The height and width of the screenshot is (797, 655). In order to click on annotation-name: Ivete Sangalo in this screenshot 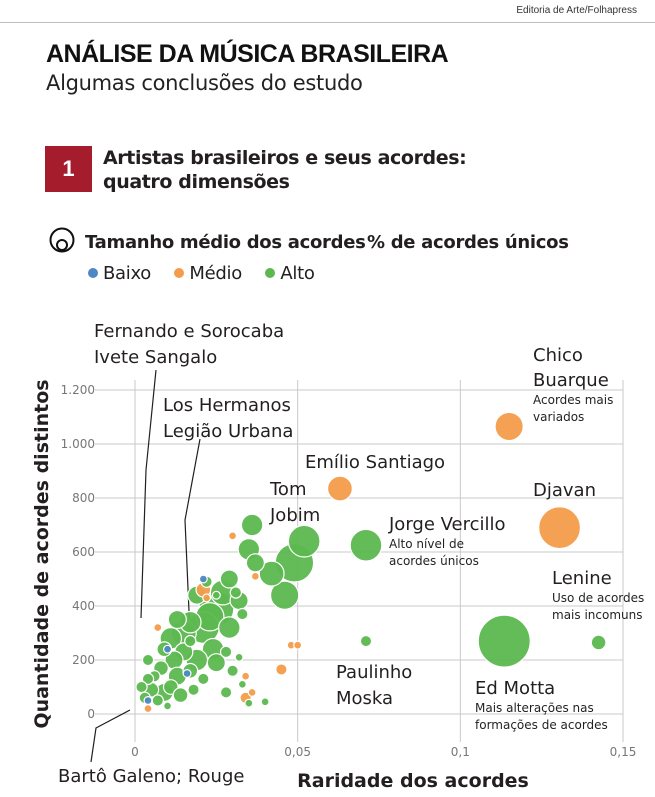, I will do `click(155, 357)`.